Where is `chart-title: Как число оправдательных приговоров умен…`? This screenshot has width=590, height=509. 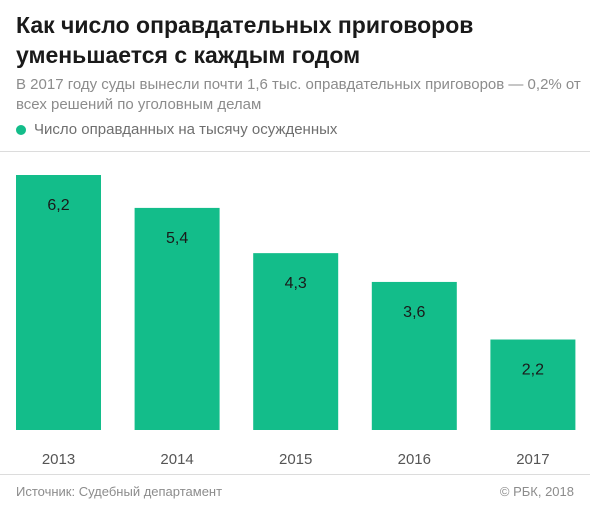 chart-title: Как число оправдательных приговоров умен… is located at coordinates (245, 40).